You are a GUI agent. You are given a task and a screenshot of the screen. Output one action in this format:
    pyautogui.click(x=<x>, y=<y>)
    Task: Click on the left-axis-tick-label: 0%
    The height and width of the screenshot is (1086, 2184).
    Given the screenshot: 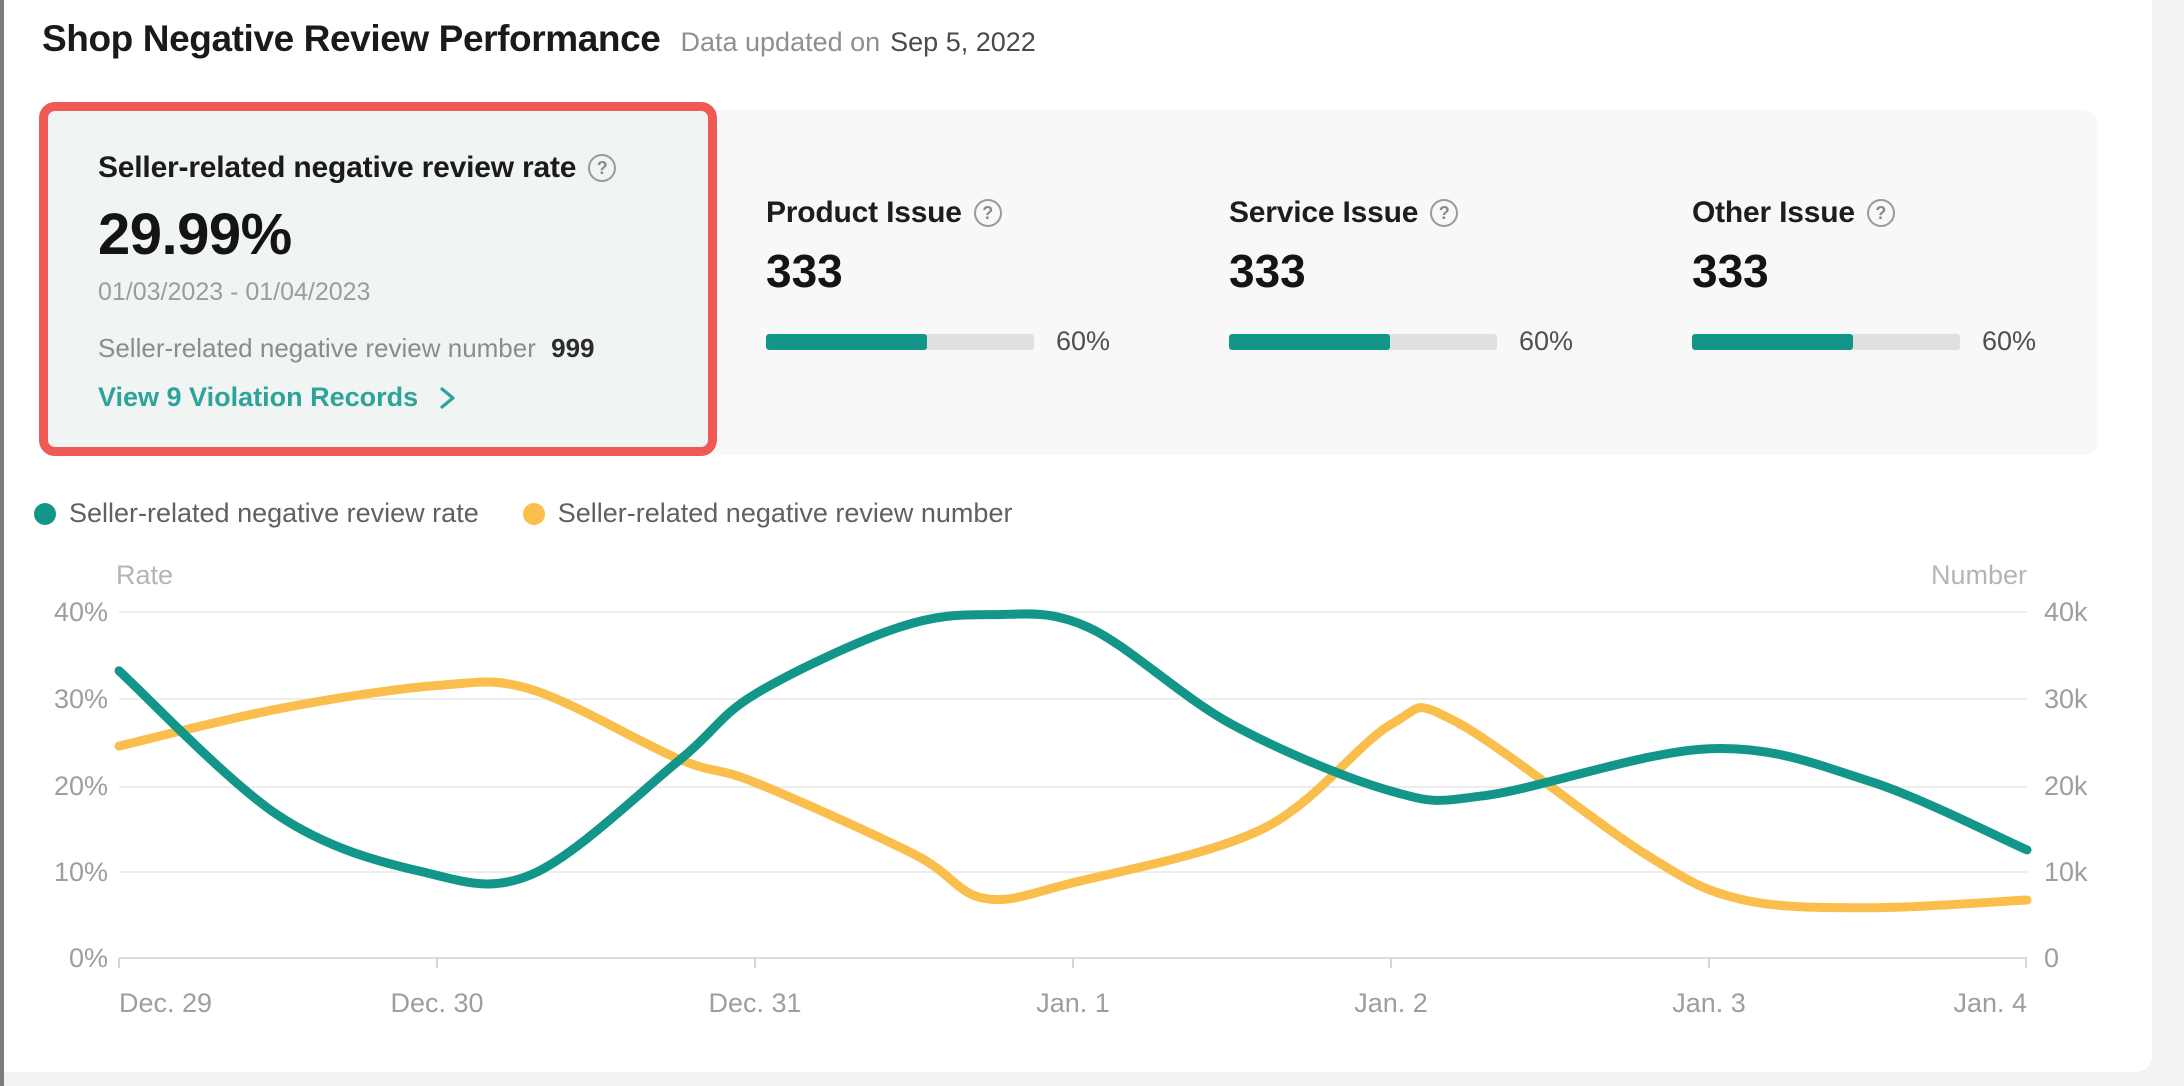 What is the action you would take?
    pyautogui.click(x=88, y=958)
    